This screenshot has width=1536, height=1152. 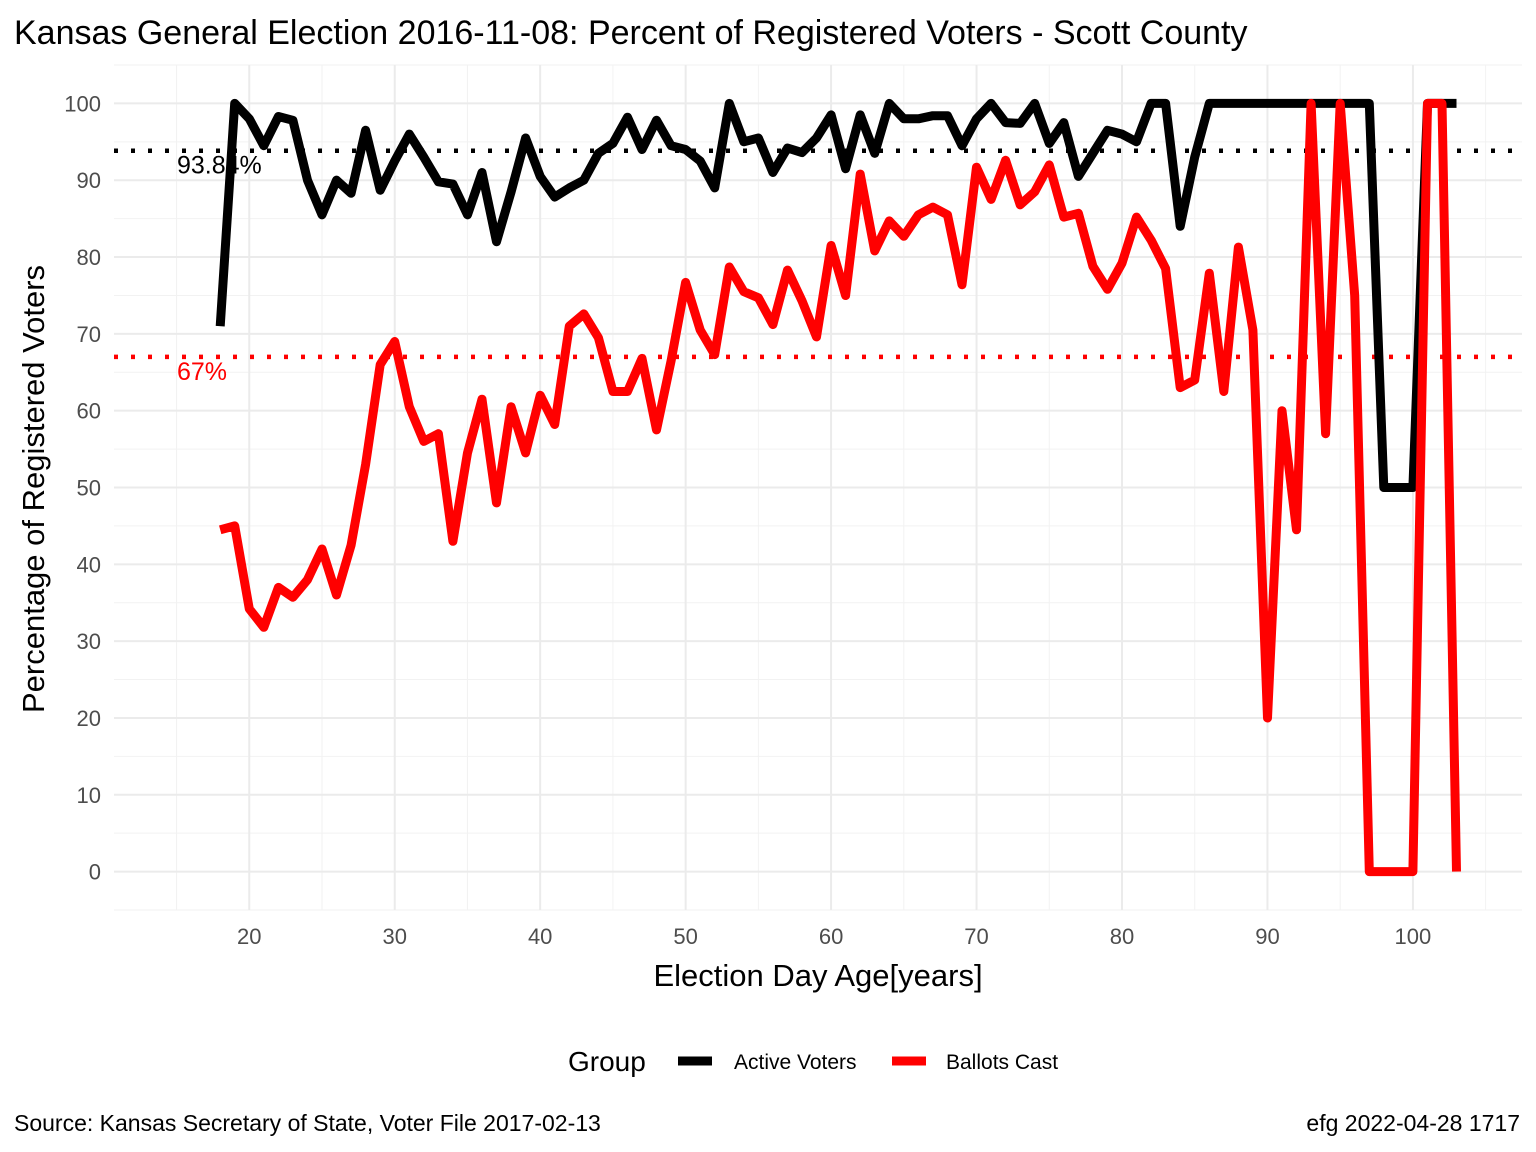 I want to click on y-tick-label: 40, so click(x=89, y=564).